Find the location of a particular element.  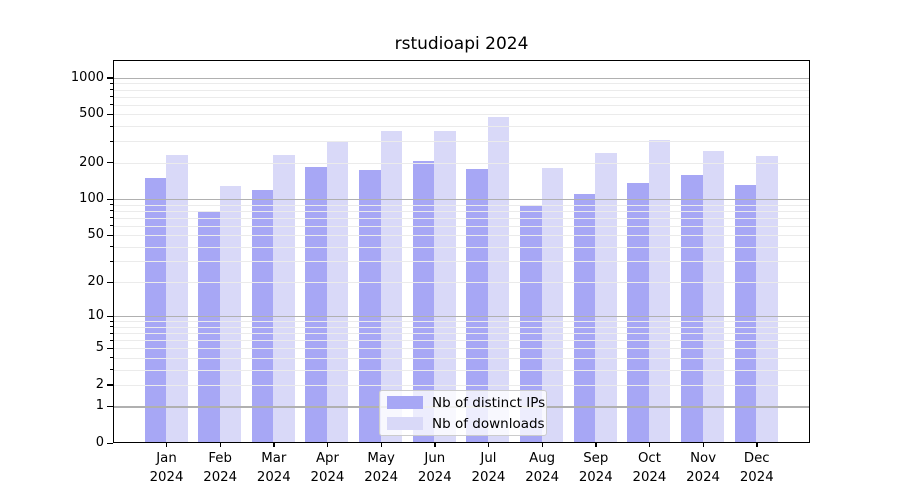

bar-jan-downloads is located at coordinates (177, 299).